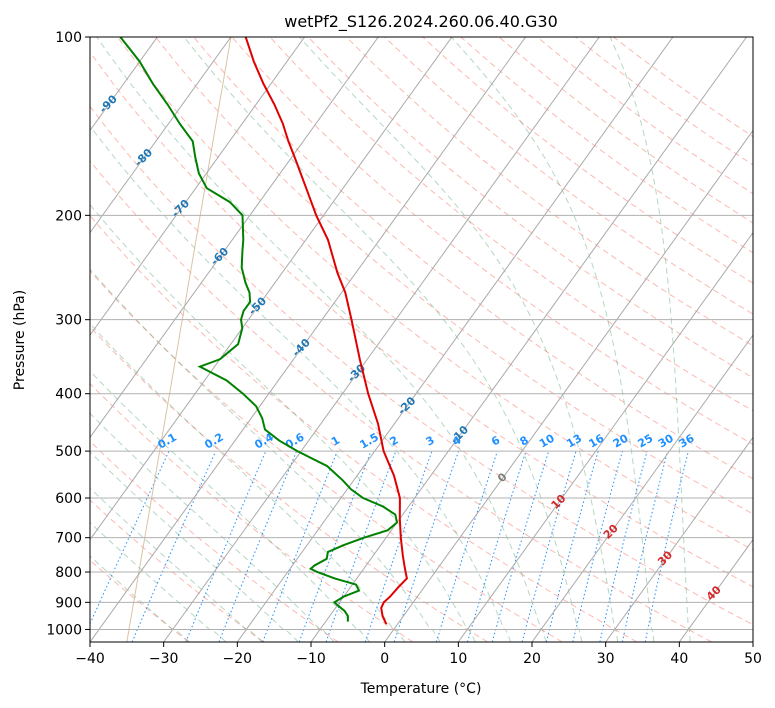 The width and height of the screenshot is (775, 708). What do you see at coordinates (68, 395) in the screenshot?
I see `y-tick-label: 400` at bounding box center [68, 395].